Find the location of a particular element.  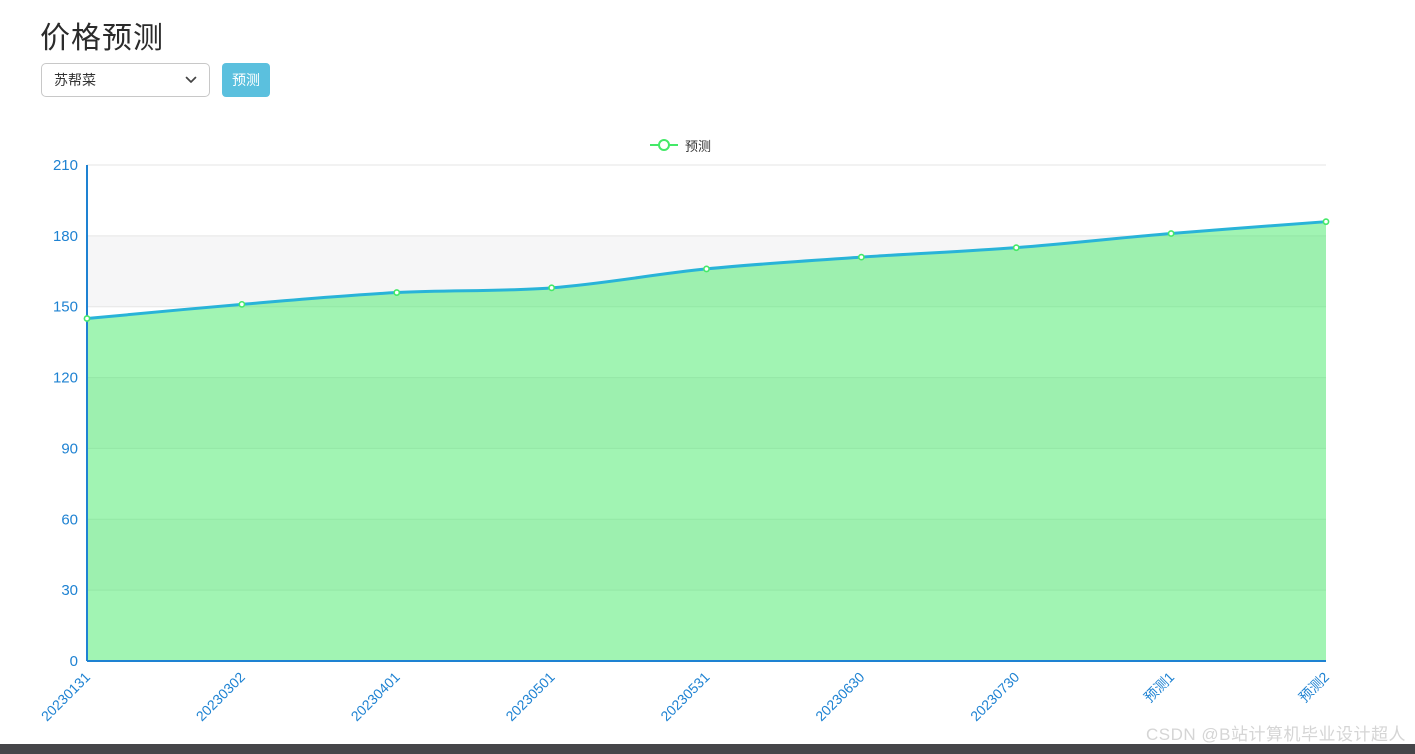

y-axis-tick-label: 30 is located at coordinates (69, 590).